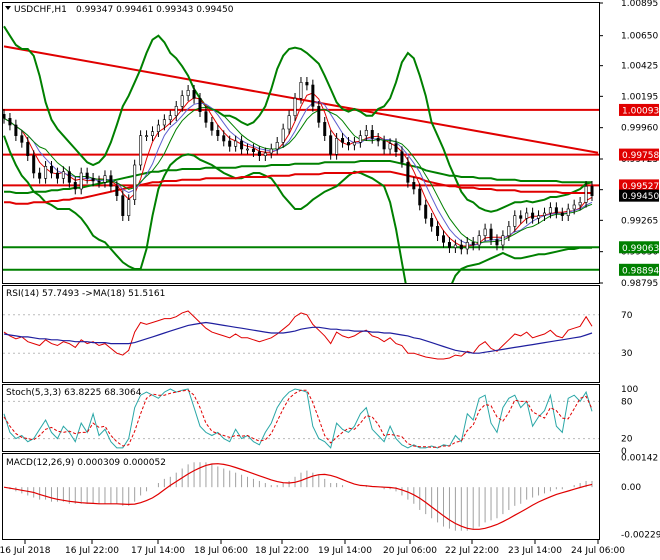 This screenshot has height=560, width=660. I want to click on price-tag-label: 0.99063, so click(640, 249).